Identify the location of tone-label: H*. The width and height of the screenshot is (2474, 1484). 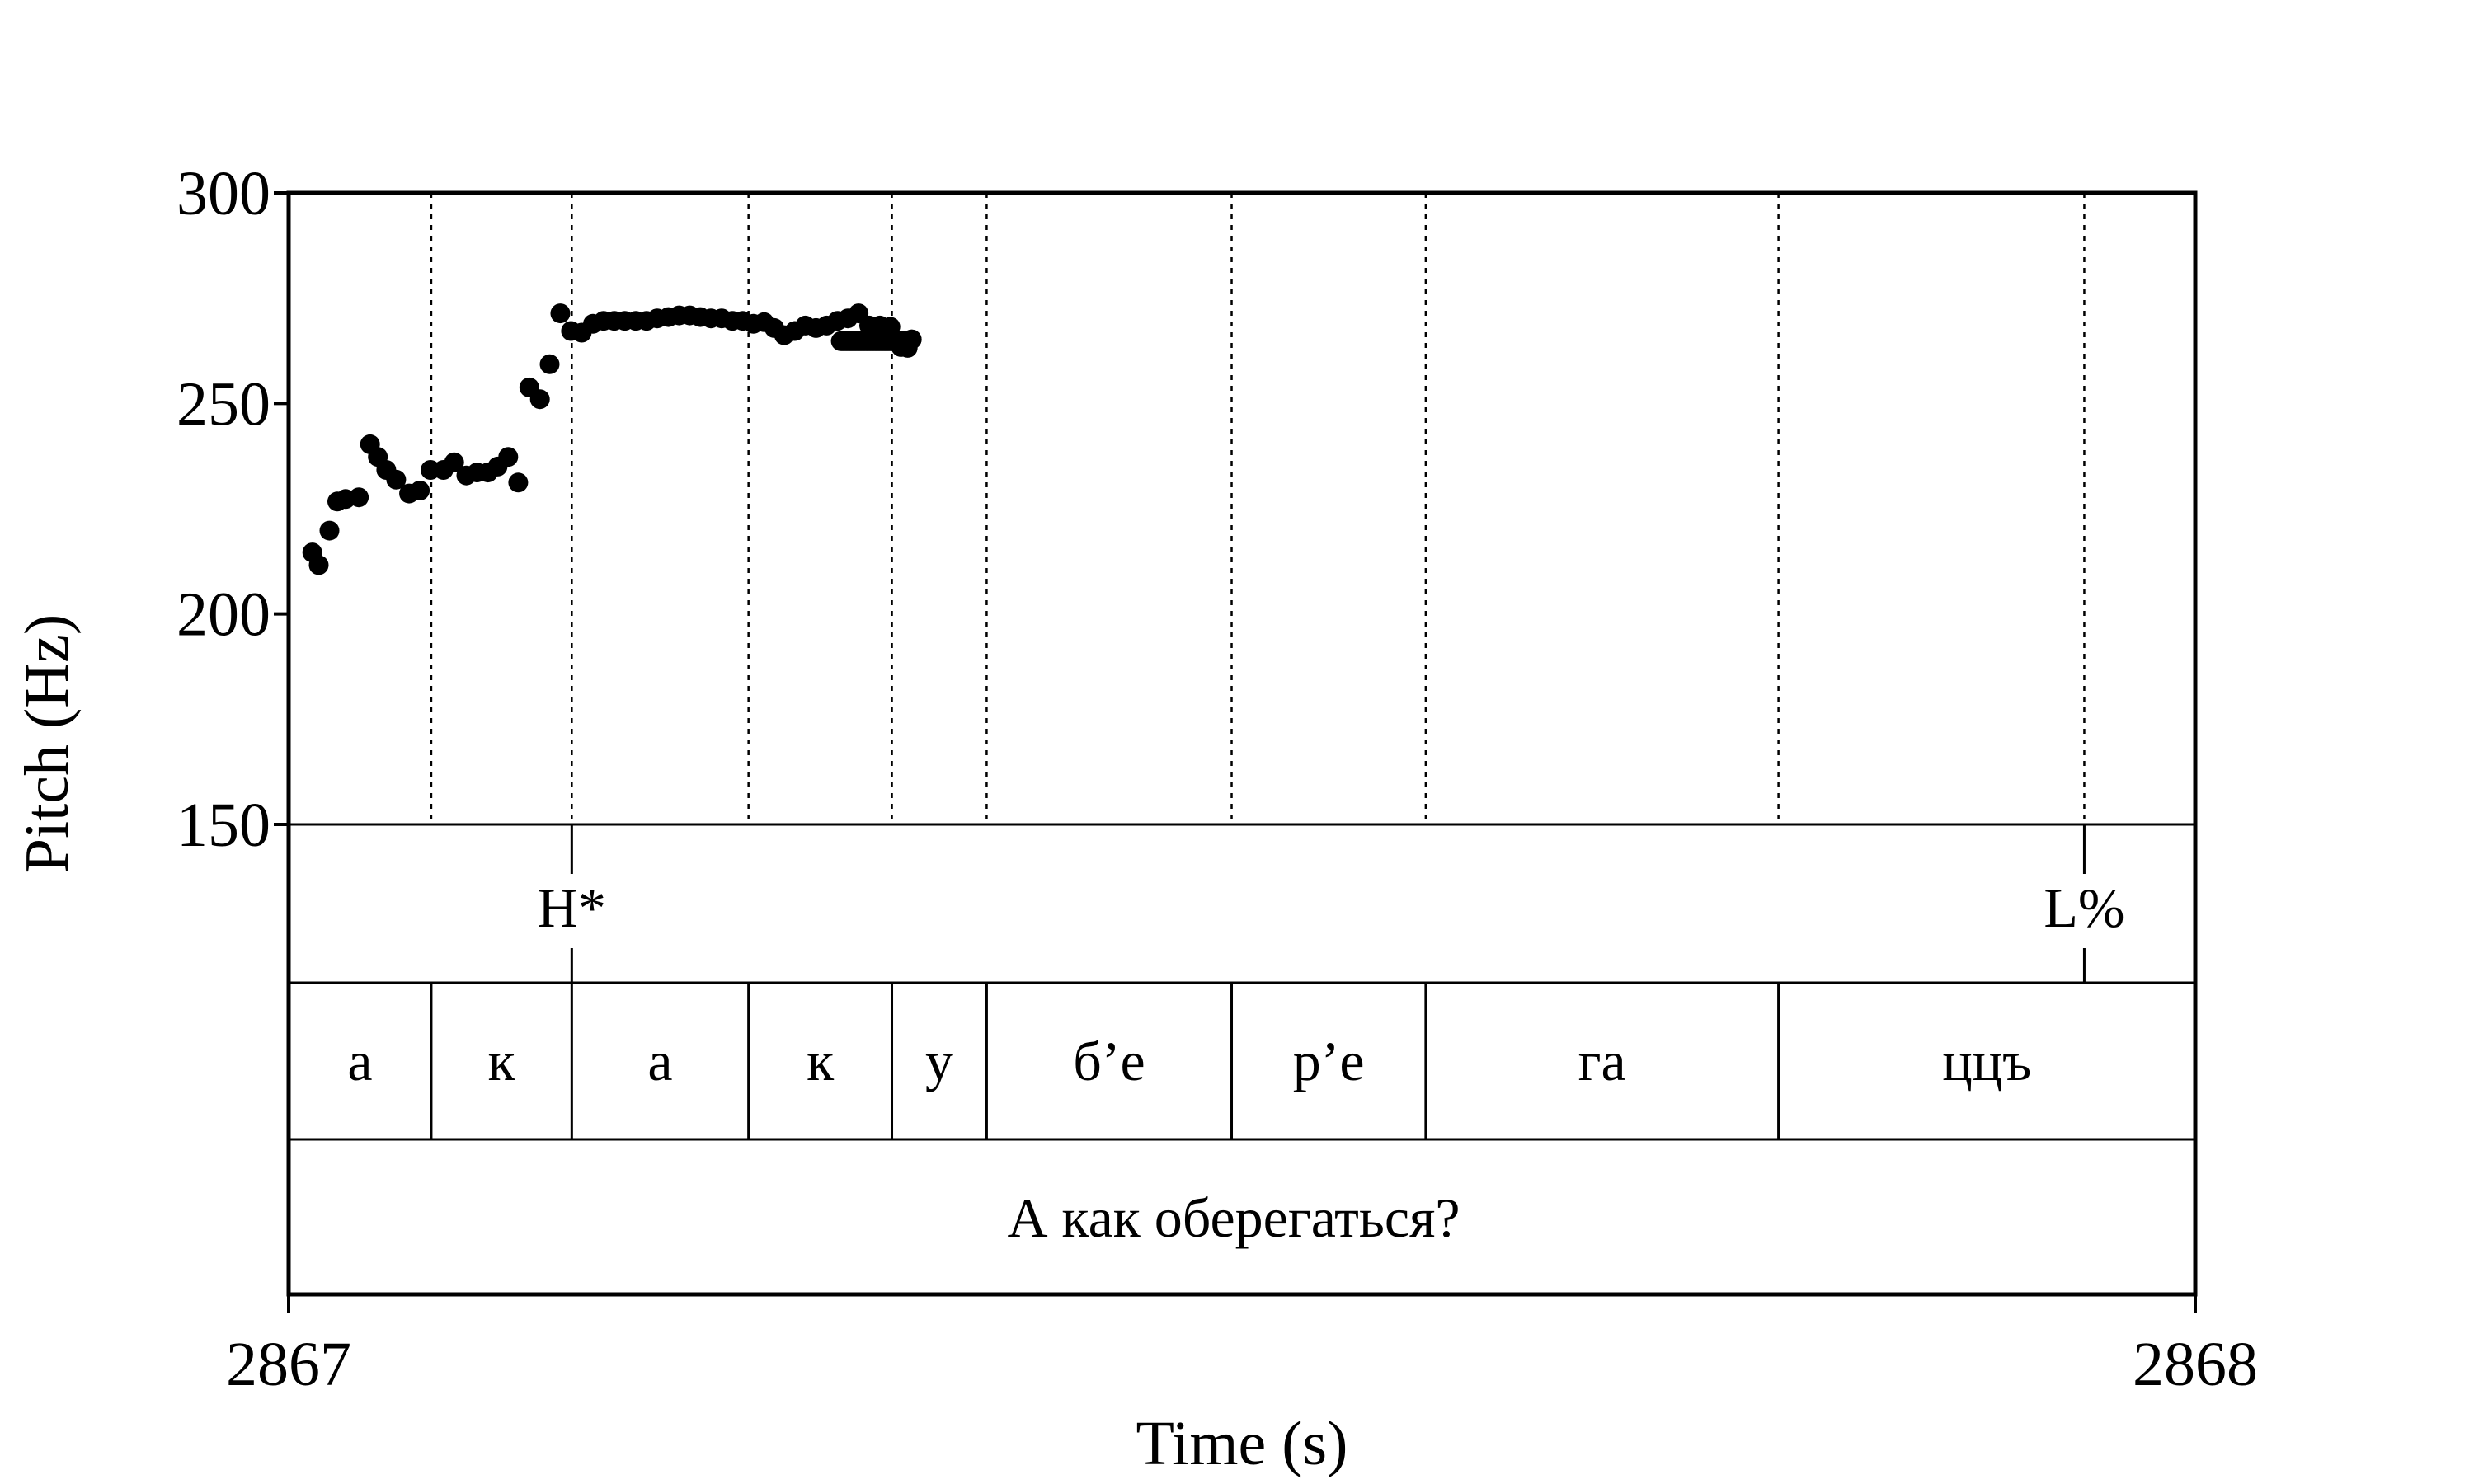
(572, 907).